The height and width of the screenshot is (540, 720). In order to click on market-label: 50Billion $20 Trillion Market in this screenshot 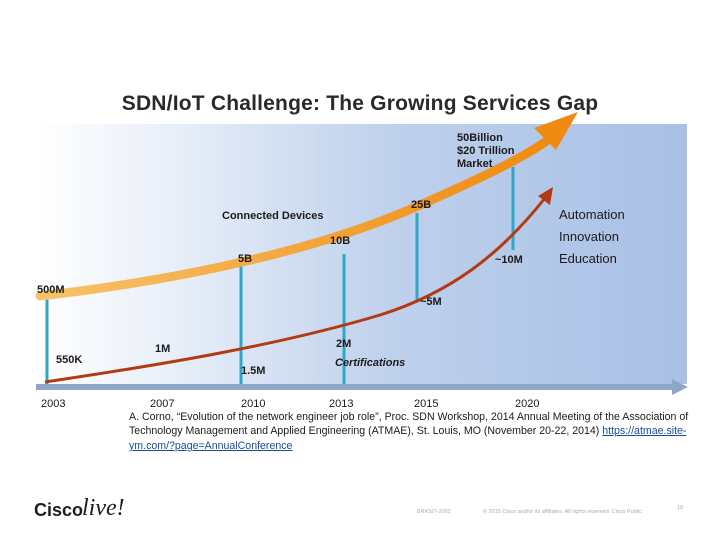, I will do `click(486, 151)`.